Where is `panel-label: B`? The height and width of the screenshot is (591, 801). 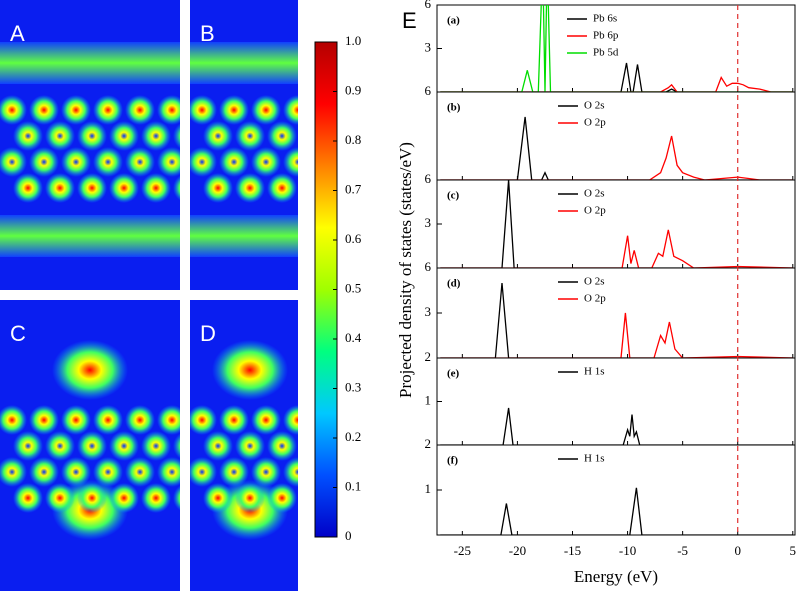
panel-label: B is located at coordinates (207, 33).